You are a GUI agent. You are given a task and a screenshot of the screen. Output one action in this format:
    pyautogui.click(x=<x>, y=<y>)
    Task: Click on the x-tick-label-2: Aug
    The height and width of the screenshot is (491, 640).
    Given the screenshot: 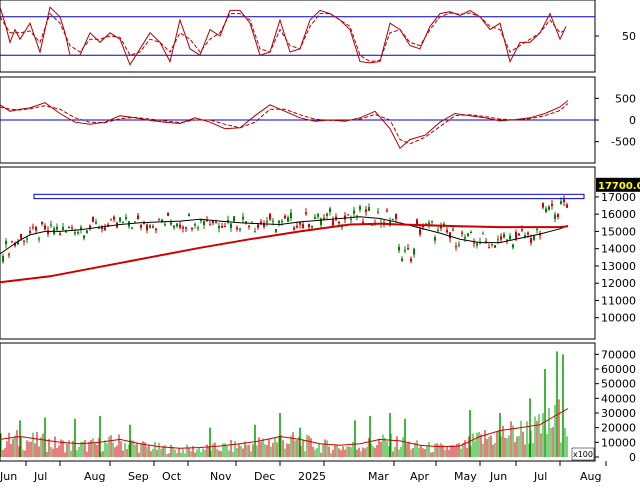 What is the action you would take?
    pyautogui.click(x=94, y=476)
    